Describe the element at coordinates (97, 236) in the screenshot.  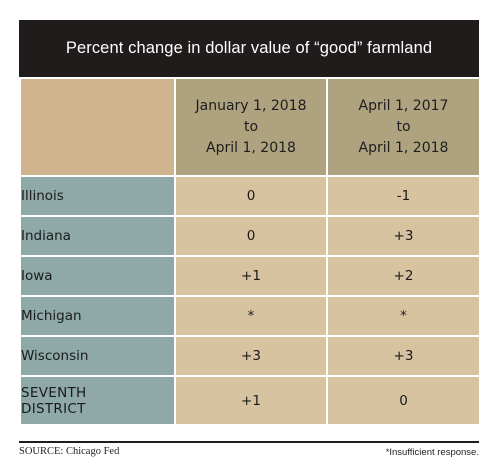
I see `row-label-indiana: Indiana` at that location.